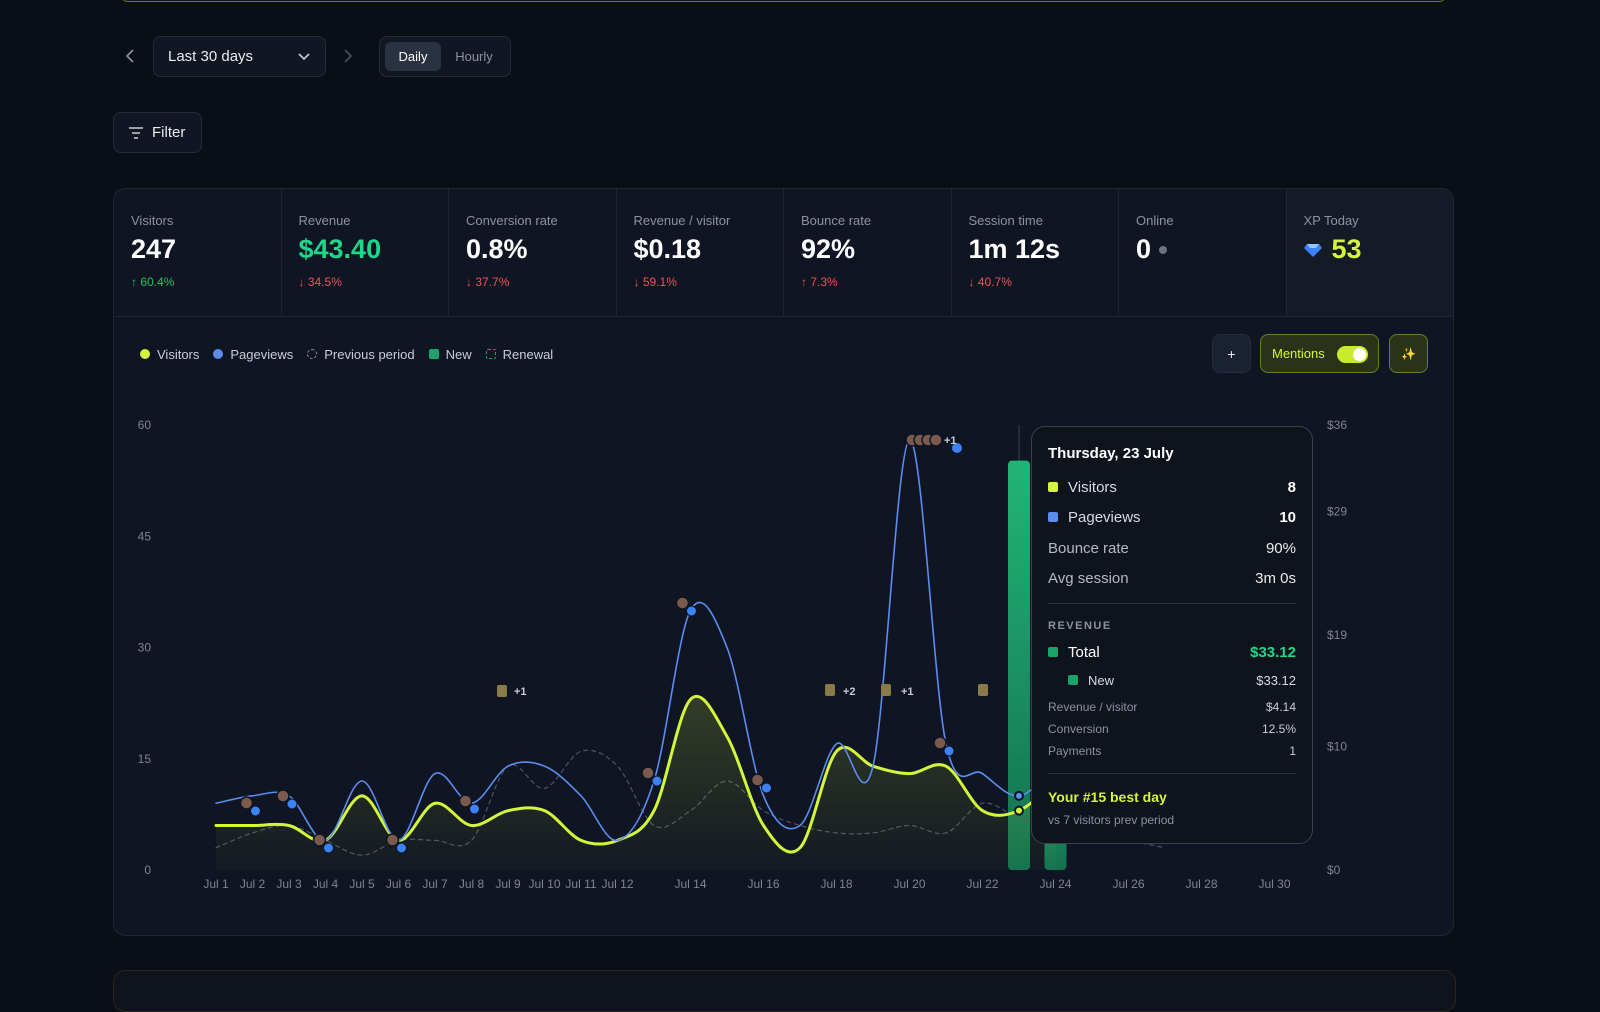 Image resolution: width=1600 pixels, height=1012 pixels. What do you see at coordinates (253, 884) in the screenshot?
I see `x-tick-label: Jul 2` at bounding box center [253, 884].